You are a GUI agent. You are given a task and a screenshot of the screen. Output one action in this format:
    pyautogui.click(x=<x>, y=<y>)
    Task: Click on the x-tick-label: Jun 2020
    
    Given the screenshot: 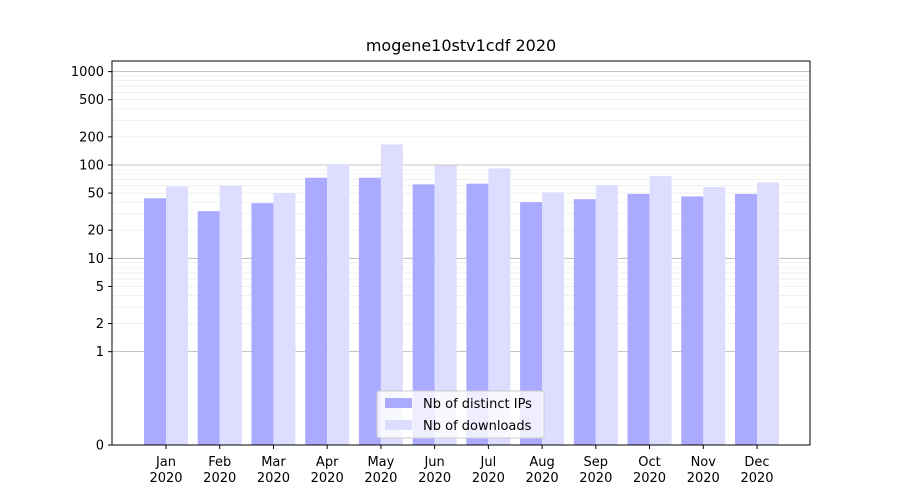 What is the action you would take?
    pyautogui.click(x=434, y=470)
    